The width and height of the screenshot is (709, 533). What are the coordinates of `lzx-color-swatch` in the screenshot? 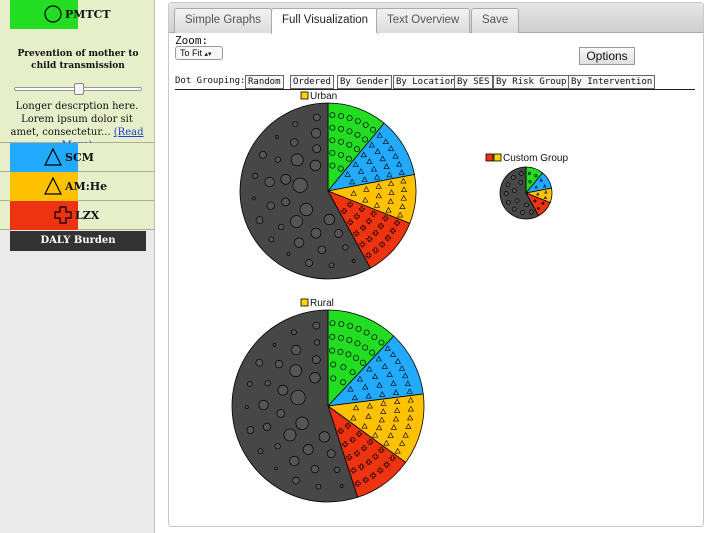 It's located at (44, 215).